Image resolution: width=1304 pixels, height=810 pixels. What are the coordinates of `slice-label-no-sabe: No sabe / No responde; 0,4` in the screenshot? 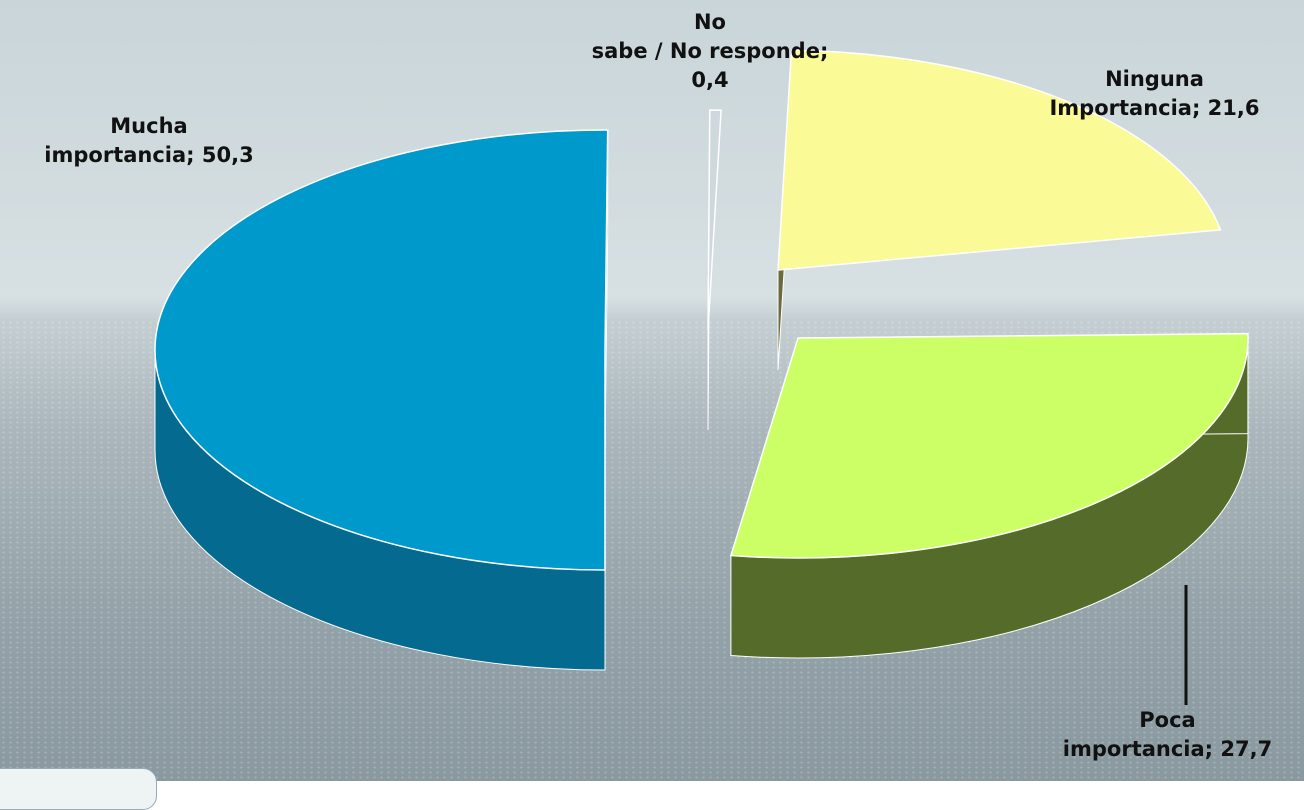 It's located at (710, 51).